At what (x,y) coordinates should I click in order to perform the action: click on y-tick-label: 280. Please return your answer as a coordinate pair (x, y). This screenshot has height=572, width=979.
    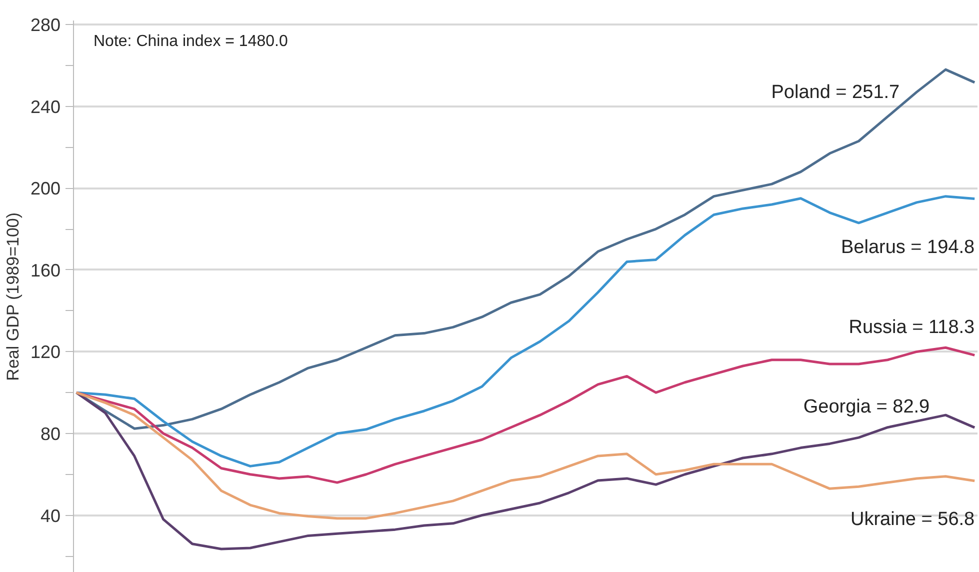
    Looking at the image, I should click on (45, 25).